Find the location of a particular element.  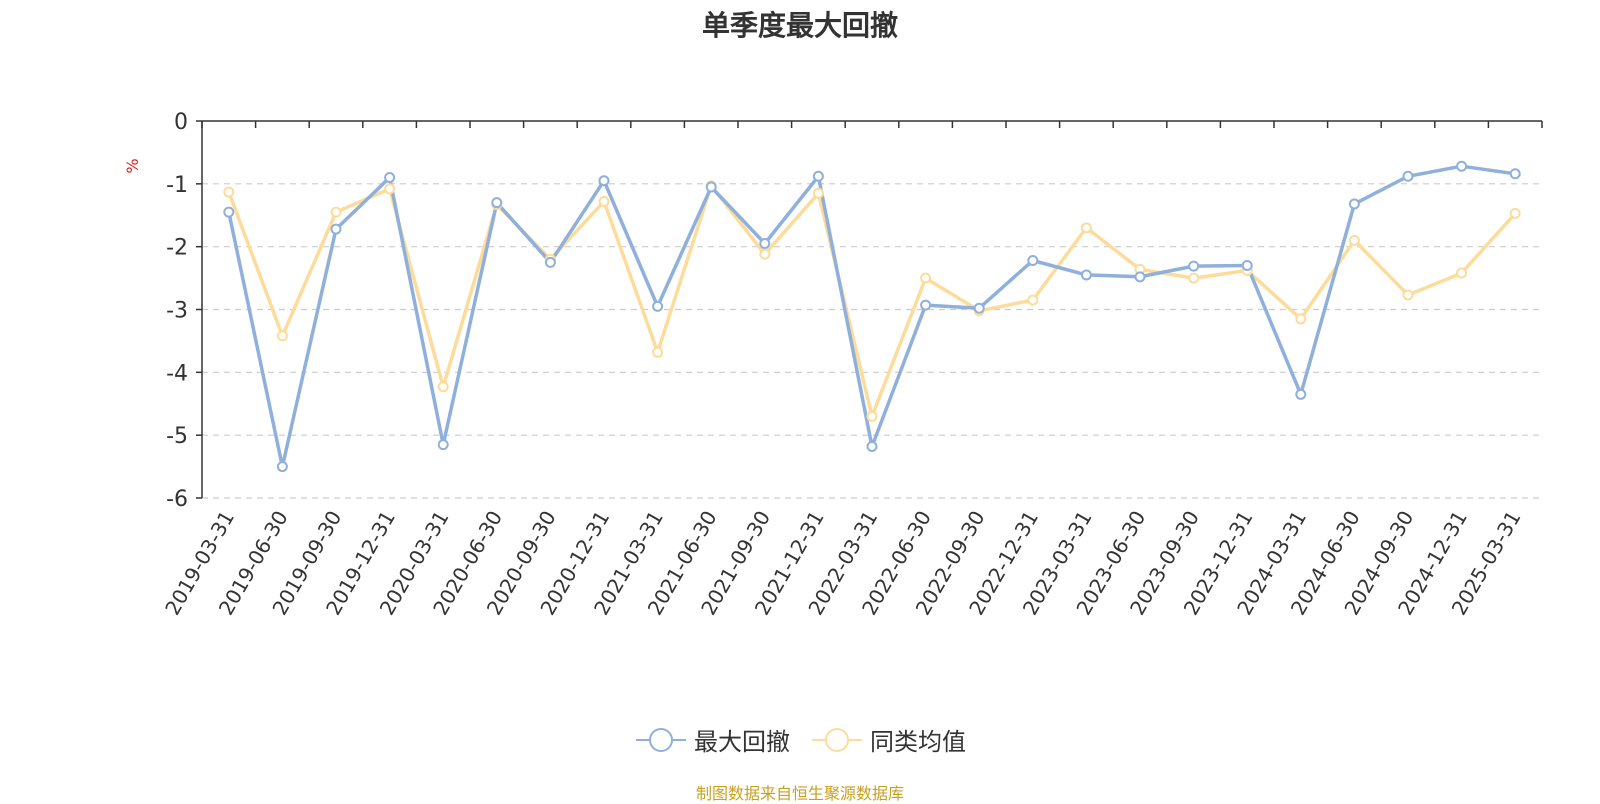

y-tick-label: -5 is located at coordinates (177, 436).